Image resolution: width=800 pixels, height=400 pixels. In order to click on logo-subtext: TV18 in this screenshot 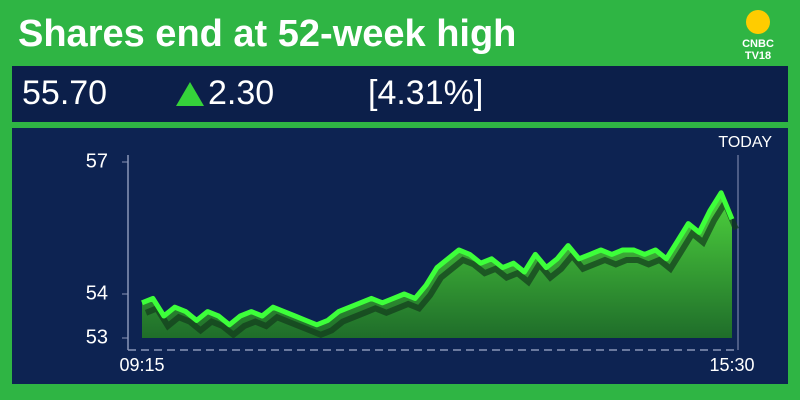, I will do `click(758, 56)`.